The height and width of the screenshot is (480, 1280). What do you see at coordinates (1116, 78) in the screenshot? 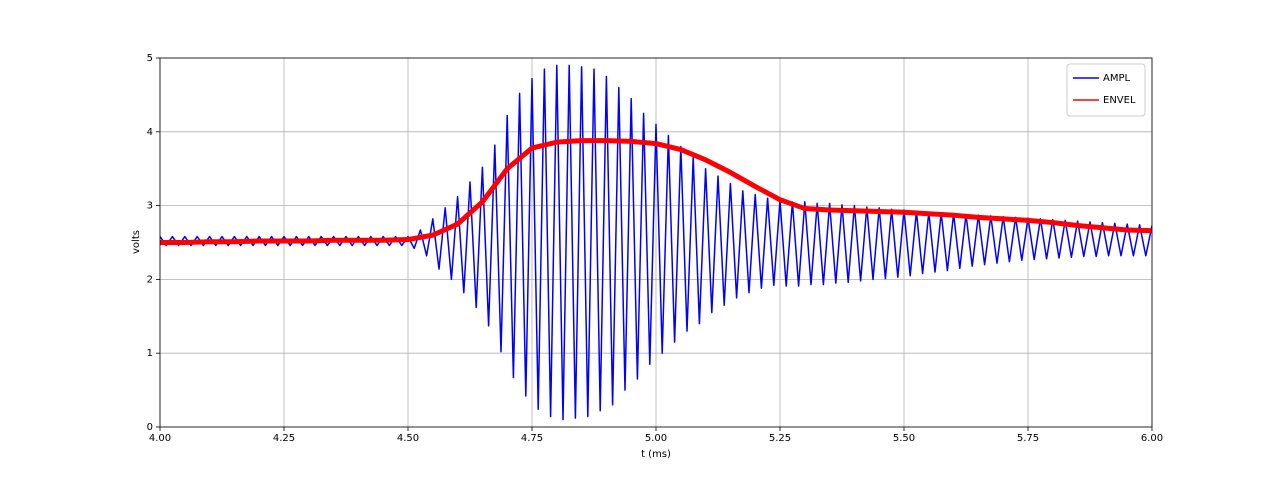
I see `legend-label: AMPL` at bounding box center [1116, 78].